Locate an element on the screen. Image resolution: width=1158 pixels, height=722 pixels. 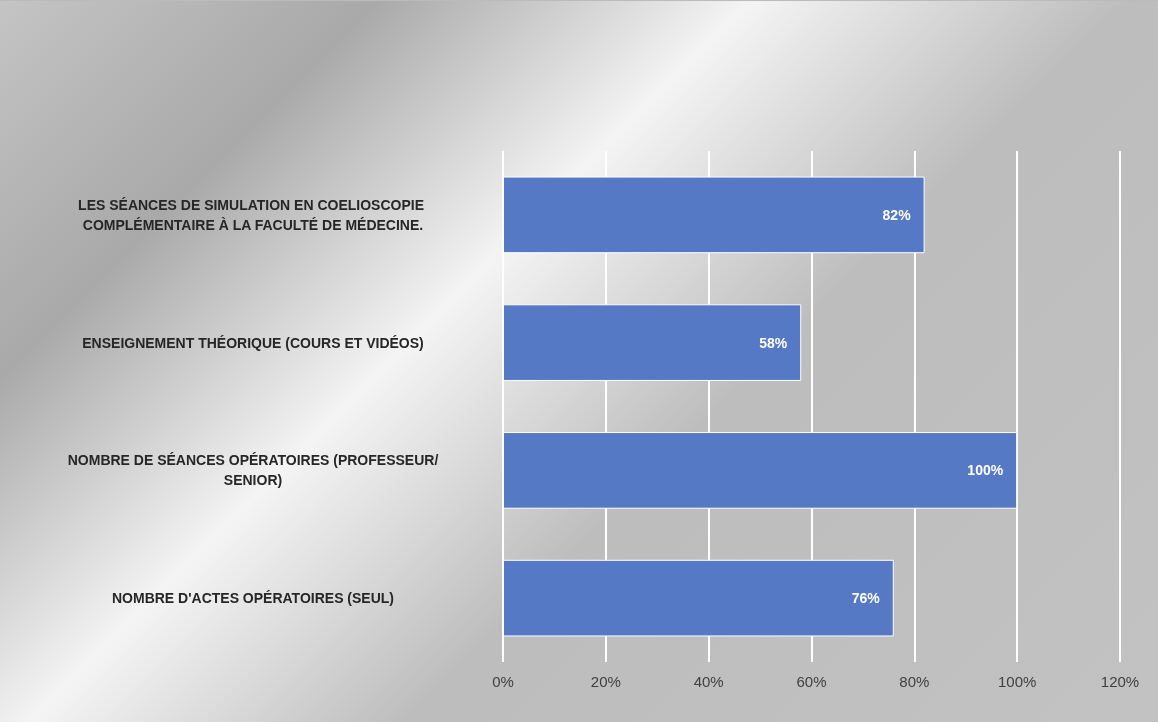
x-tick-label: 60% is located at coordinates (811, 681).